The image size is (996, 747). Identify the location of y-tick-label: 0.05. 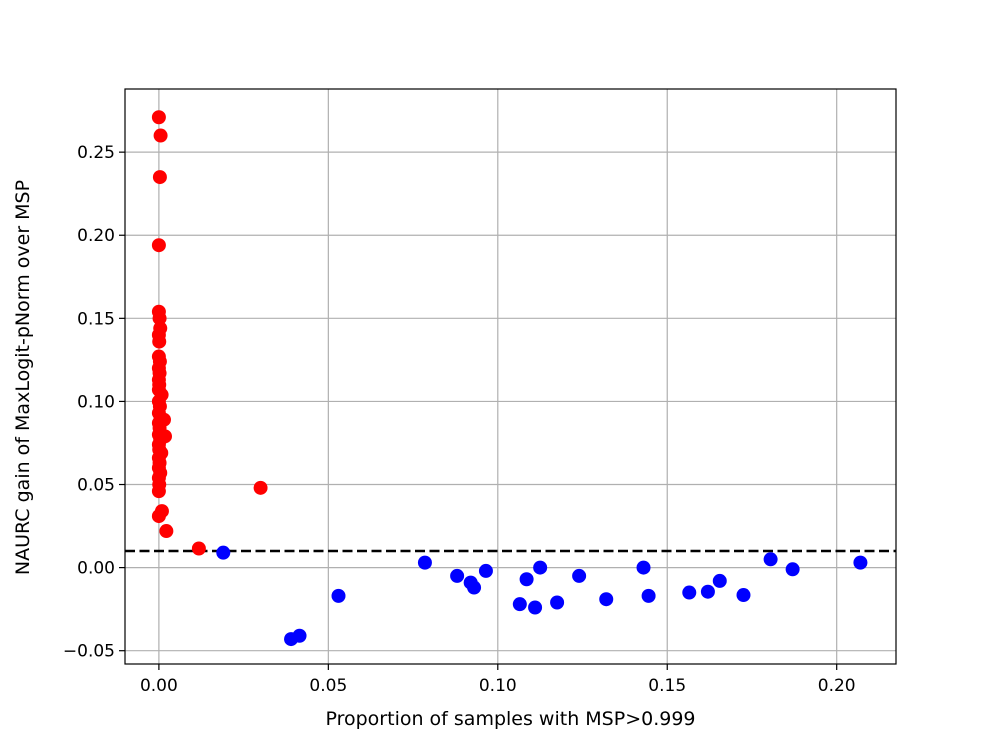
(96, 486).